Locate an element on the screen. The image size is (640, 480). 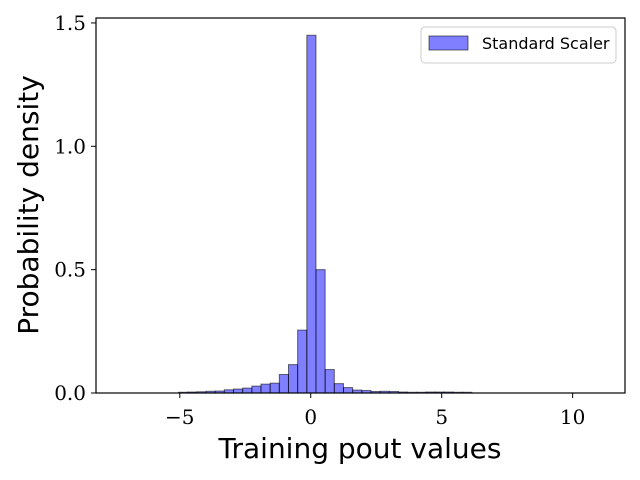
x-axis-label: Training pout values is located at coordinates (360, 448).